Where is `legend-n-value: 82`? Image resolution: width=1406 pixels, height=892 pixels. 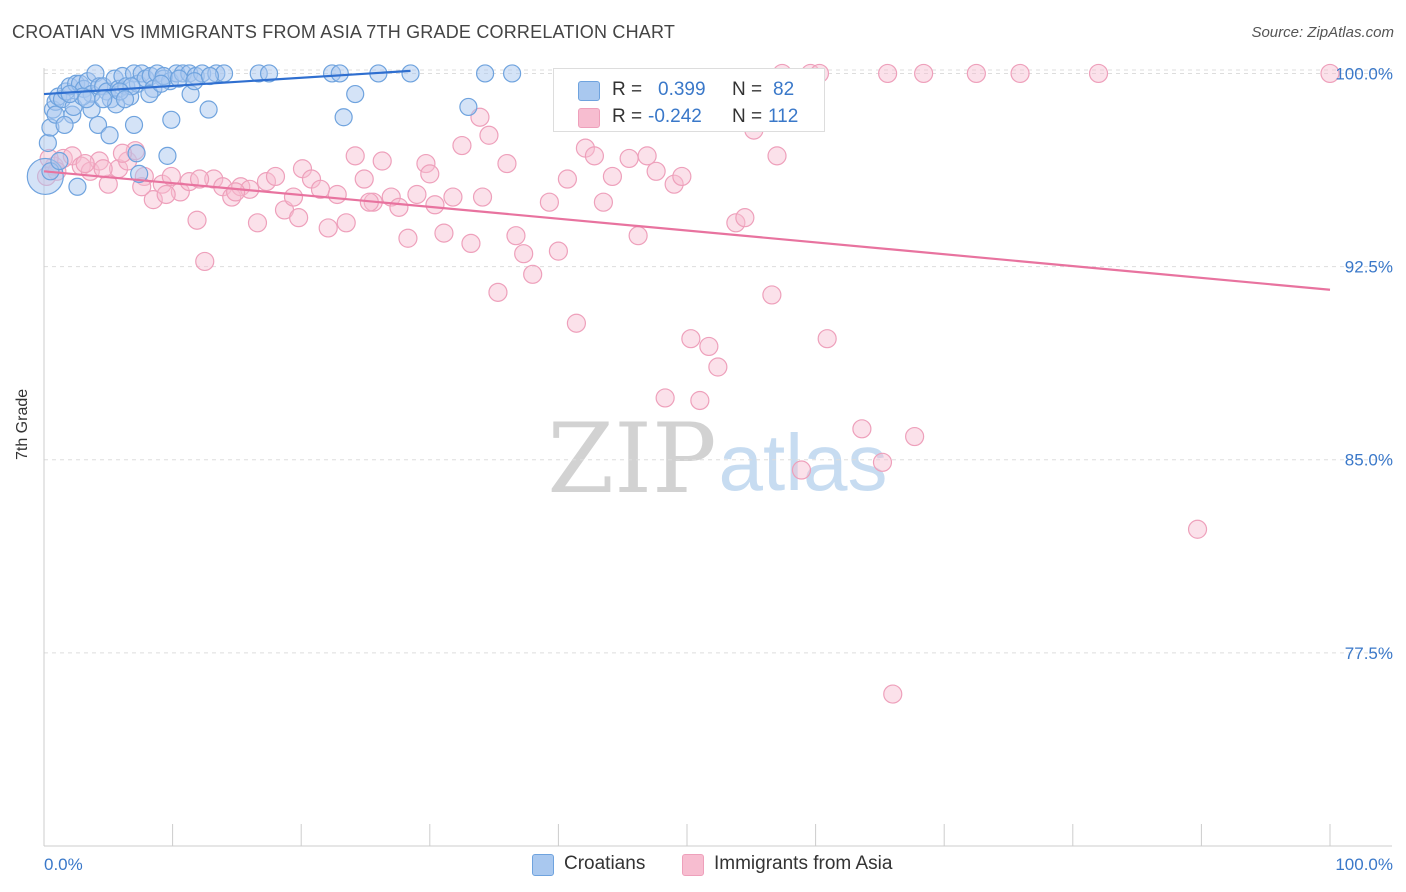
legend-n-value: 82 is located at coordinates (784, 89).